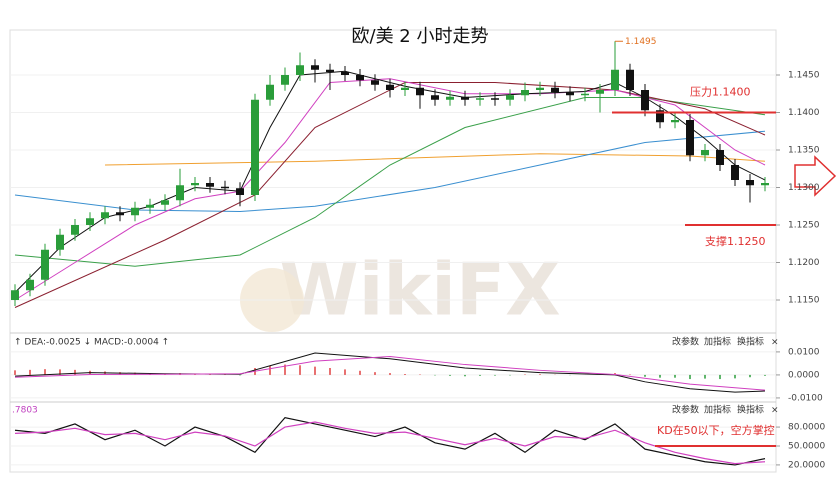  What do you see at coordinates (805, 398) in the screenshot?
I see `y-tick-label: -0.0100` at bounding box center [805, 398].